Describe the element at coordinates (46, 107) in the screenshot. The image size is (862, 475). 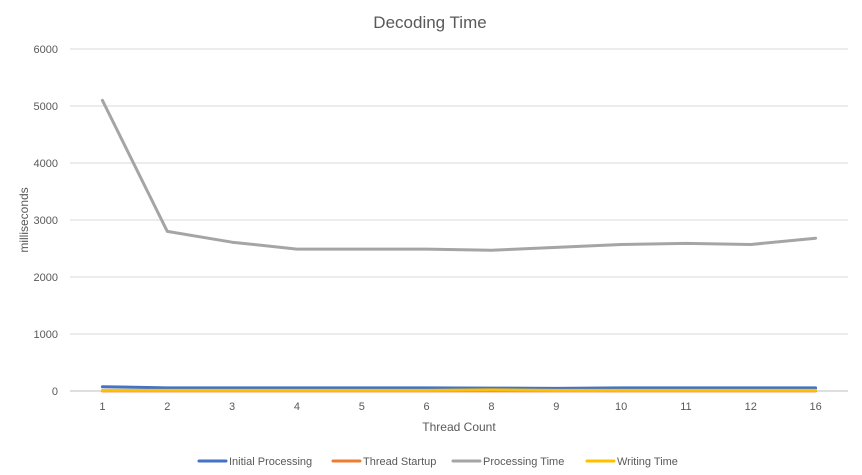
I see `y-tick-label: 5000` at that location.